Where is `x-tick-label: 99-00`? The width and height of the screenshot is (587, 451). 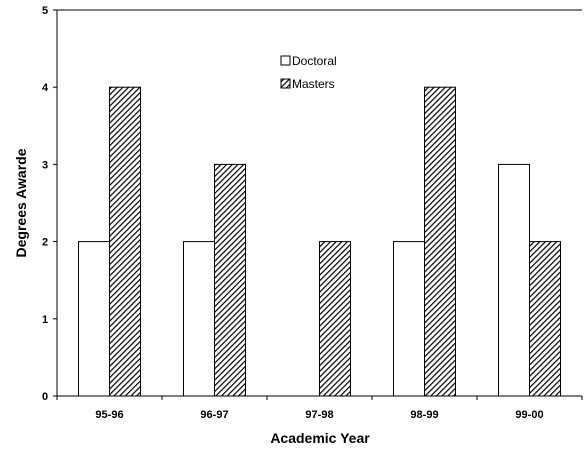 x-tick-label: 99-00 is located at coordinates (529, 415).